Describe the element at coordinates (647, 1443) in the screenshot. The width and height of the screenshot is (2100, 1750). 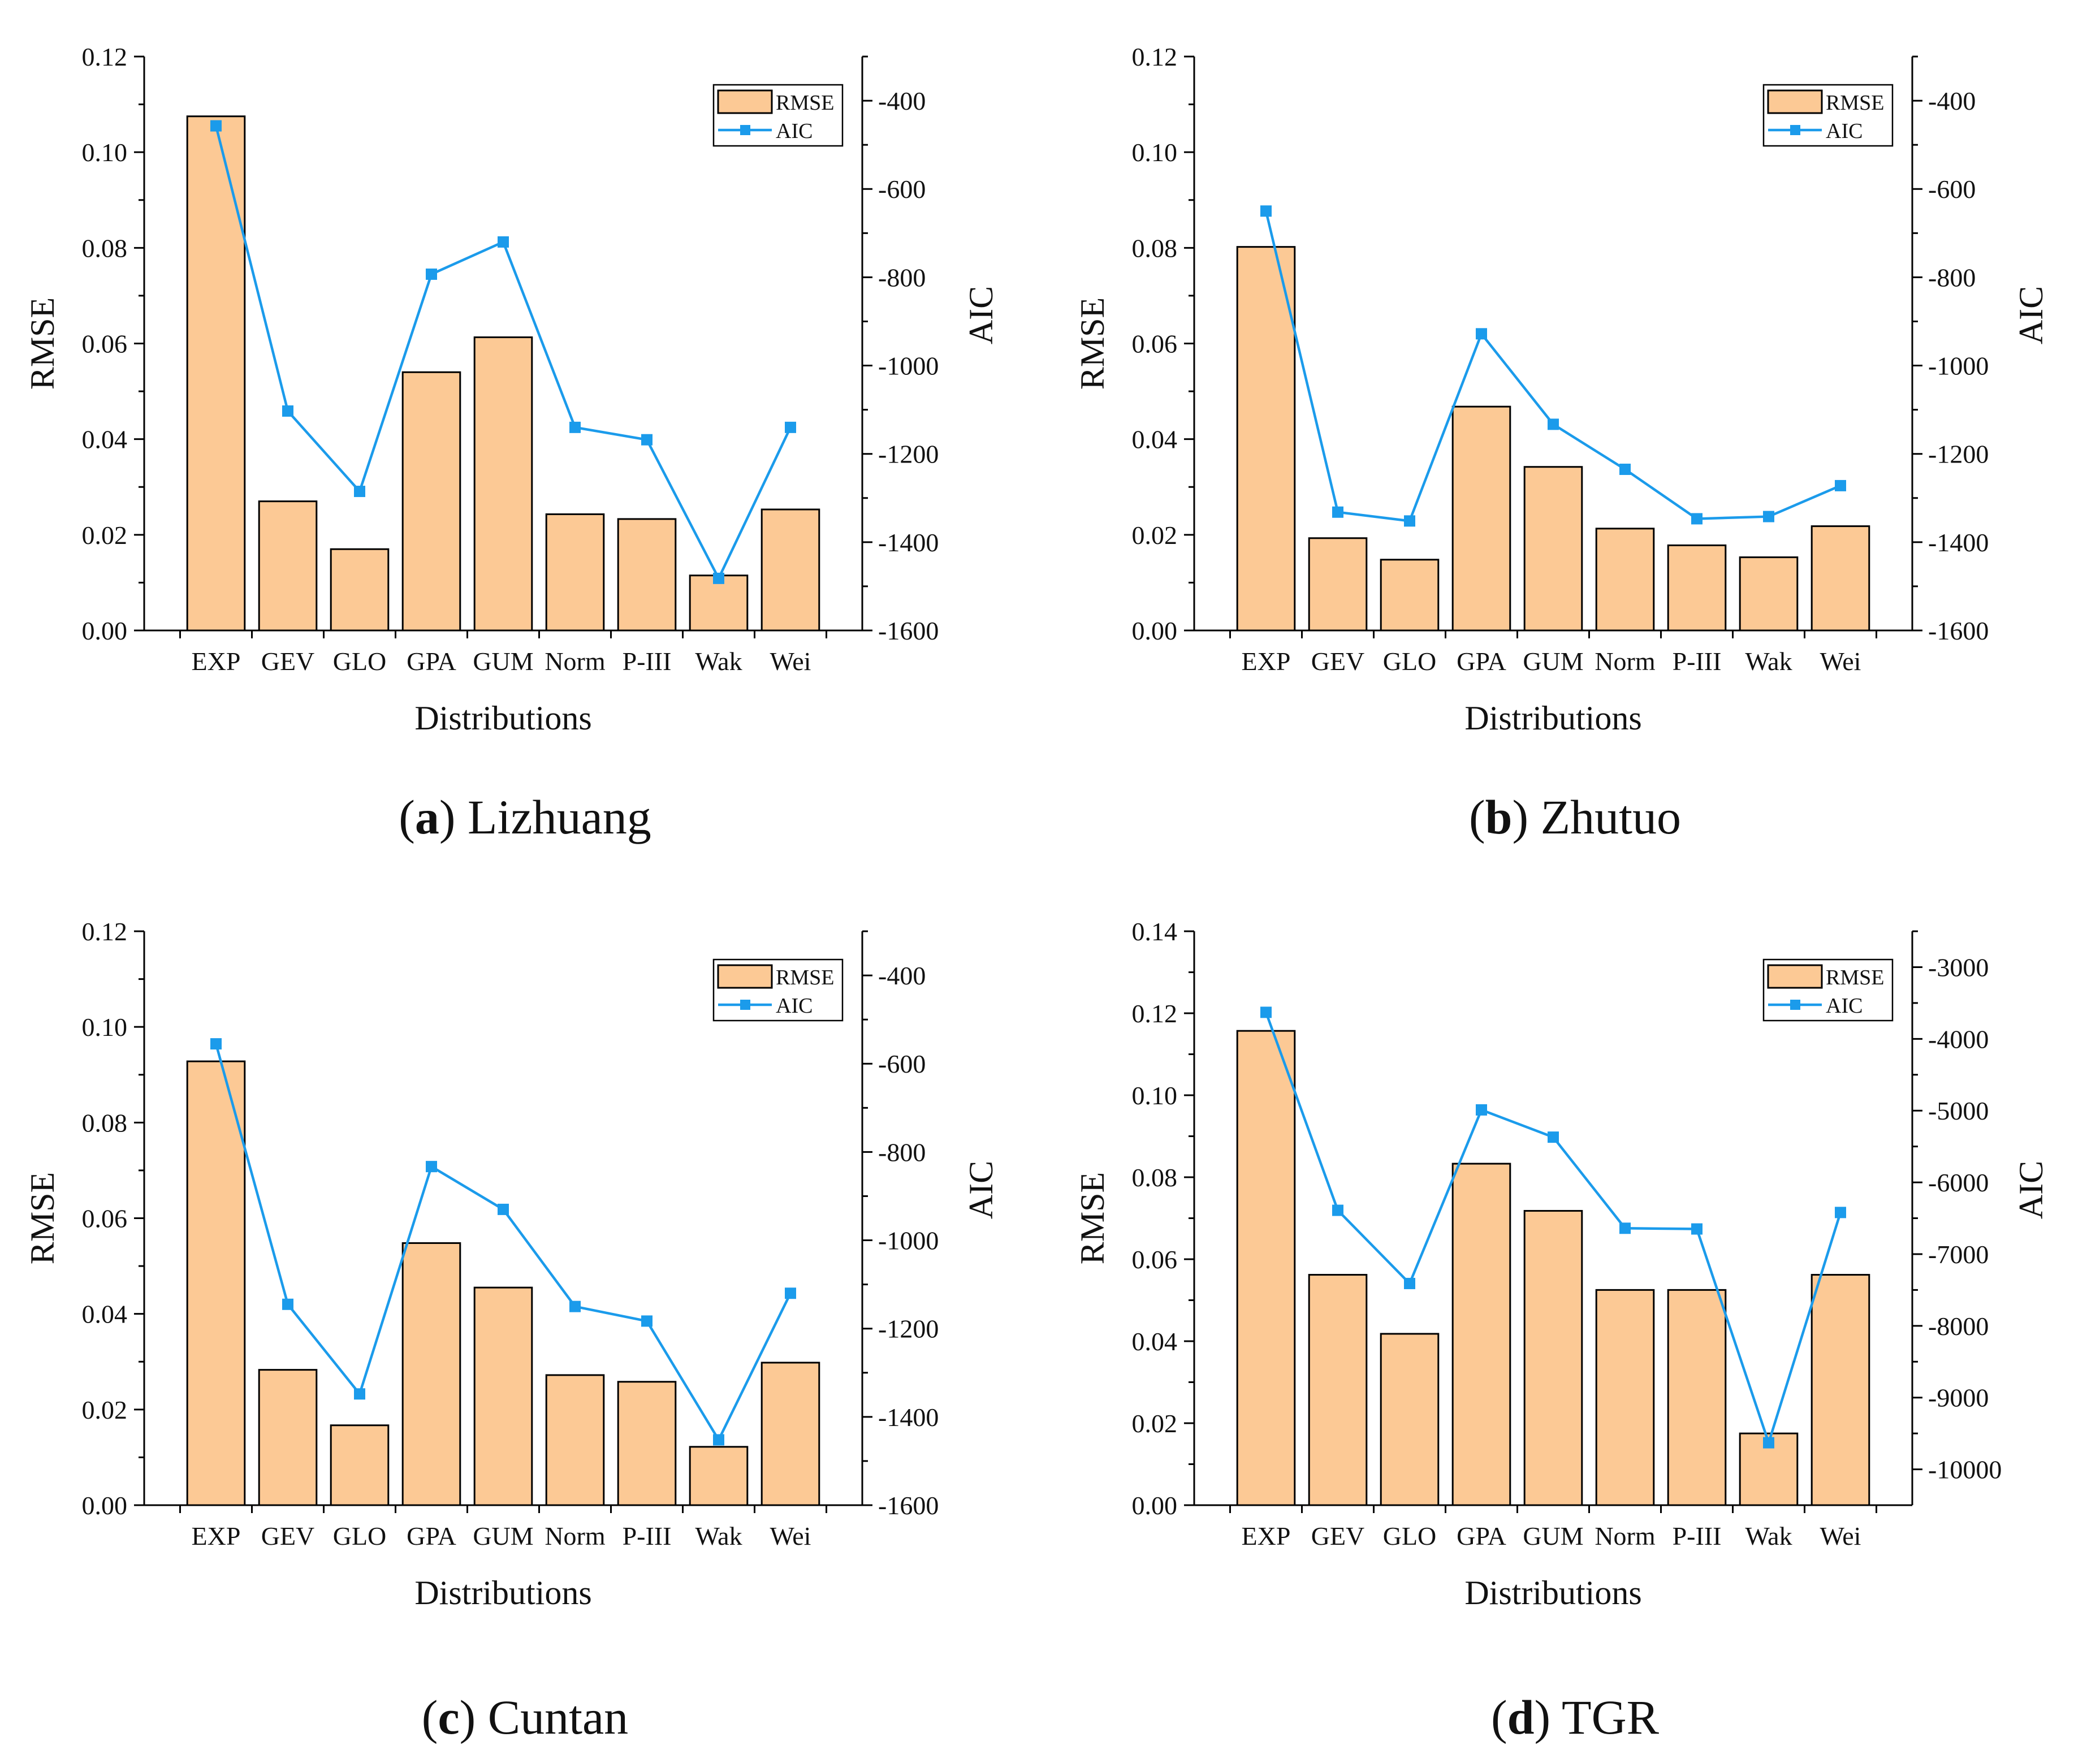
I see `bar-p-iii` at that location.